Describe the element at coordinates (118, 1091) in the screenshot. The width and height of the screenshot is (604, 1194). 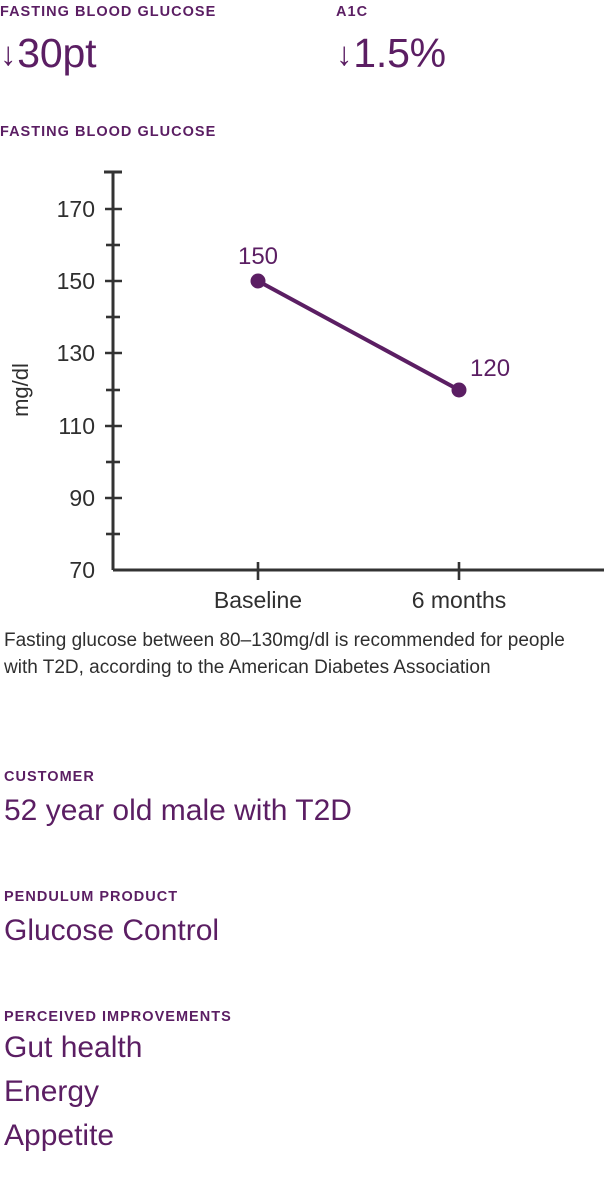
I see `improvements-list: Gut health Energy Appetite` at that location.